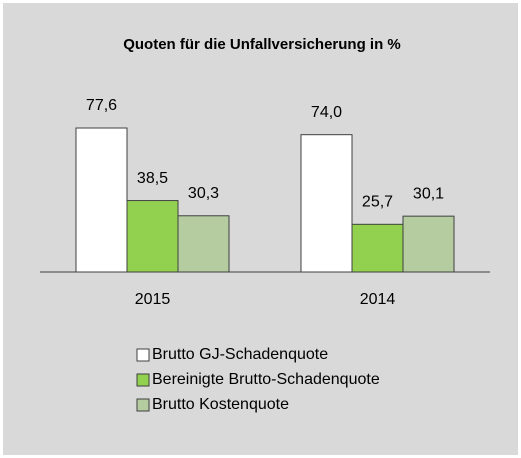 This screenshot has height=458, width=521. What do you see at coordinates (153, 299) in the screenshot?
I see `x-tick-label: 2015` at bounding box center [153, 299].